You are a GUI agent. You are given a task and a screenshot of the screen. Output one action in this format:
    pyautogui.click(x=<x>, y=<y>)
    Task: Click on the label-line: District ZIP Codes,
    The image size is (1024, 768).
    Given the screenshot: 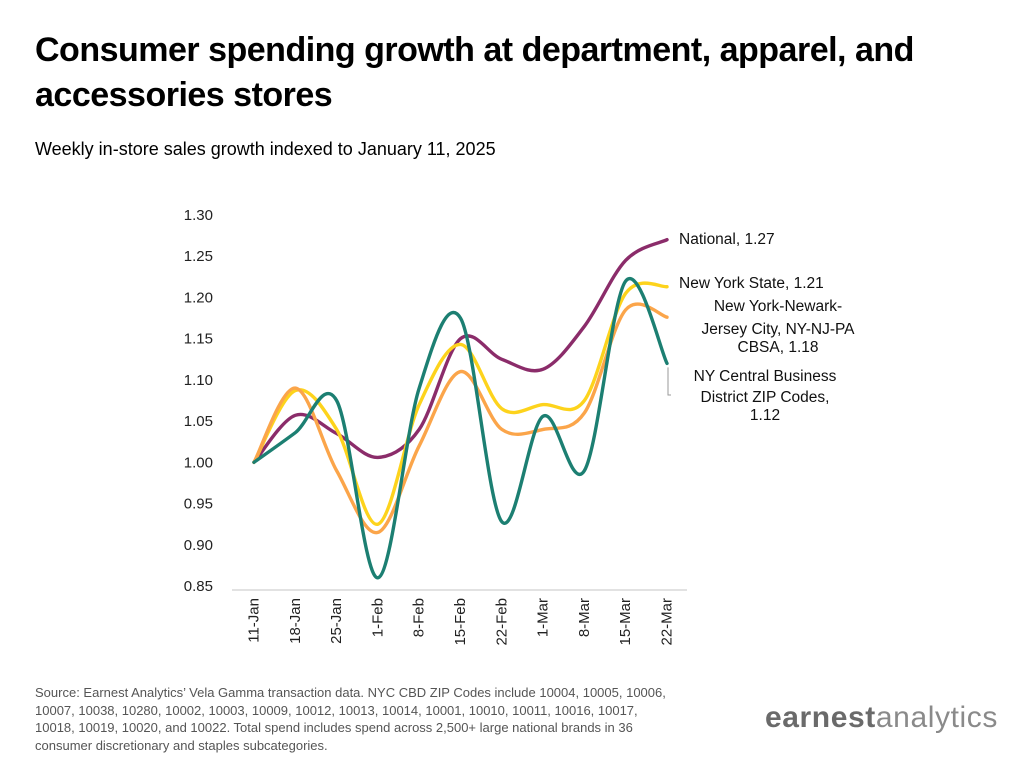 What is the action you would take?
    pyautogui.click(x=765, y=397)
    